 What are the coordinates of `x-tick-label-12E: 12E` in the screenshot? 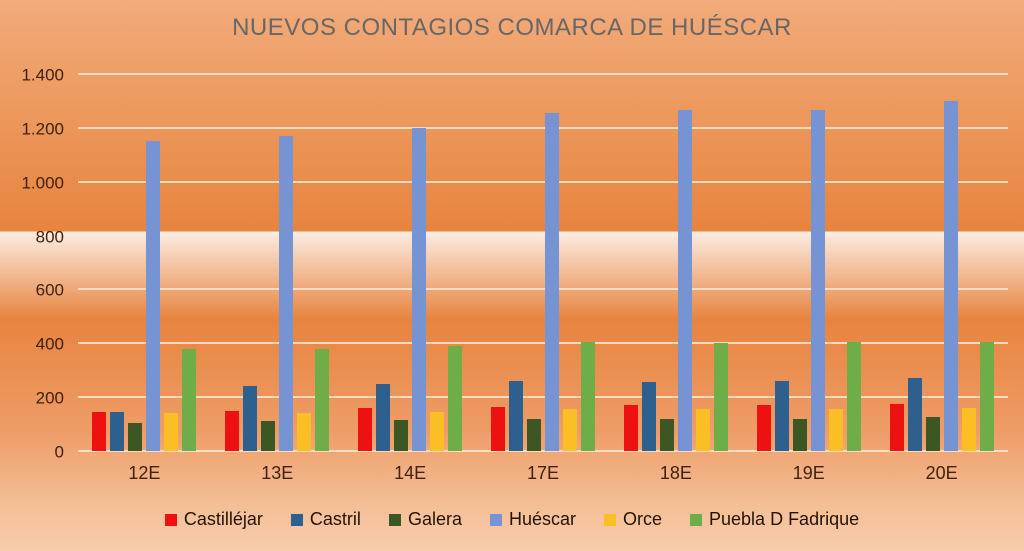 It's located at (144, 473).